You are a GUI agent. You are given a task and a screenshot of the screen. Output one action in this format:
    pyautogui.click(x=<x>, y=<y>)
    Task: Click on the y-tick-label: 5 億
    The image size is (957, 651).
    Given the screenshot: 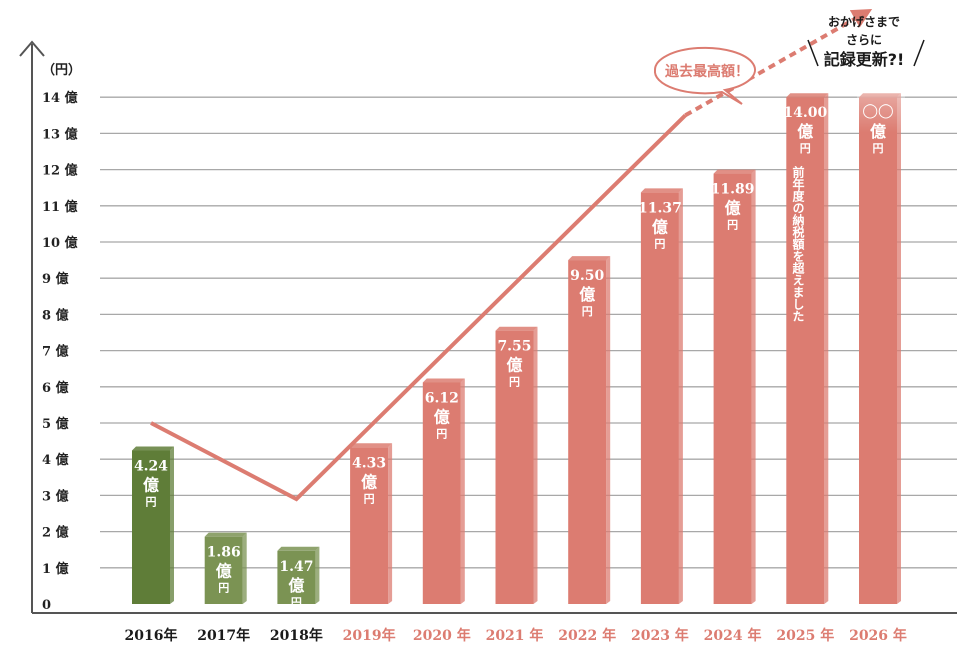 What is the action you would take?
    pyautogui.click(x=55, y=424)
    